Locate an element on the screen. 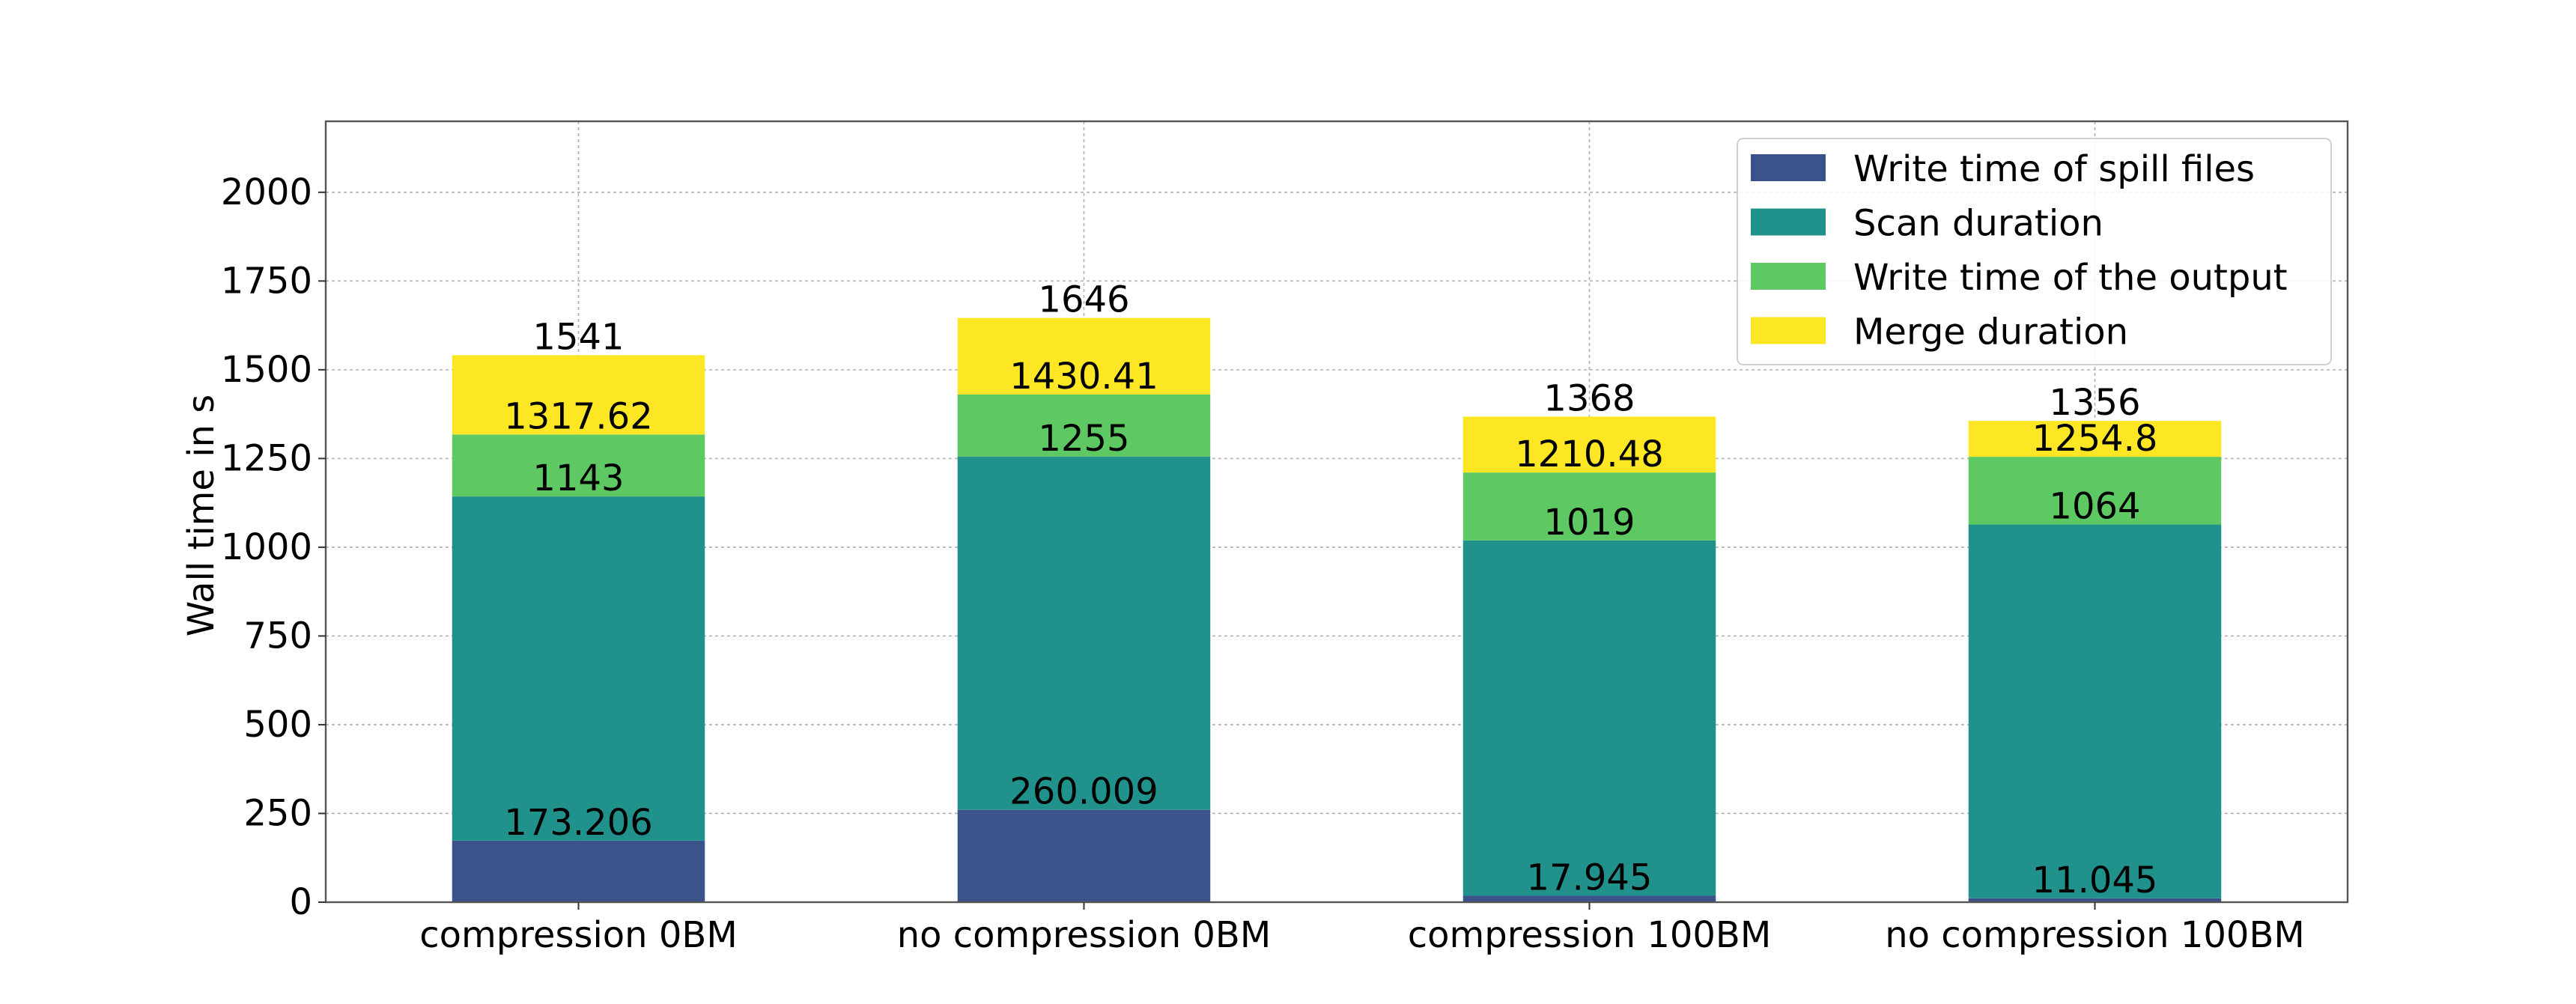 The image size is (2576, 1004). bar-data-label: 1210.48 is located at coordinates (1589, 454).